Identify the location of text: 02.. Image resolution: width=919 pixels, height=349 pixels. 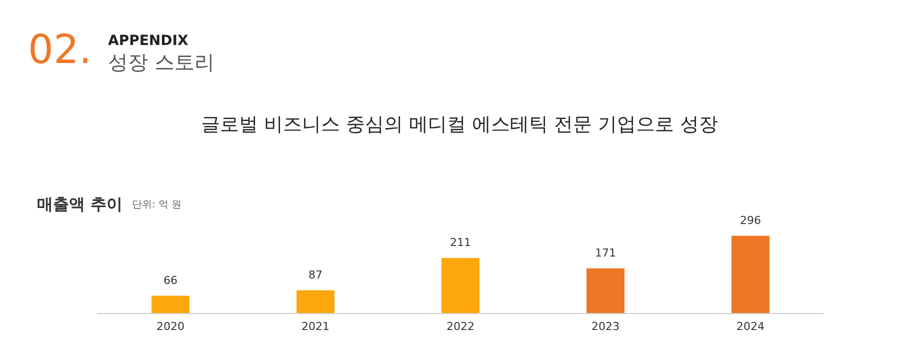
(60, 50).